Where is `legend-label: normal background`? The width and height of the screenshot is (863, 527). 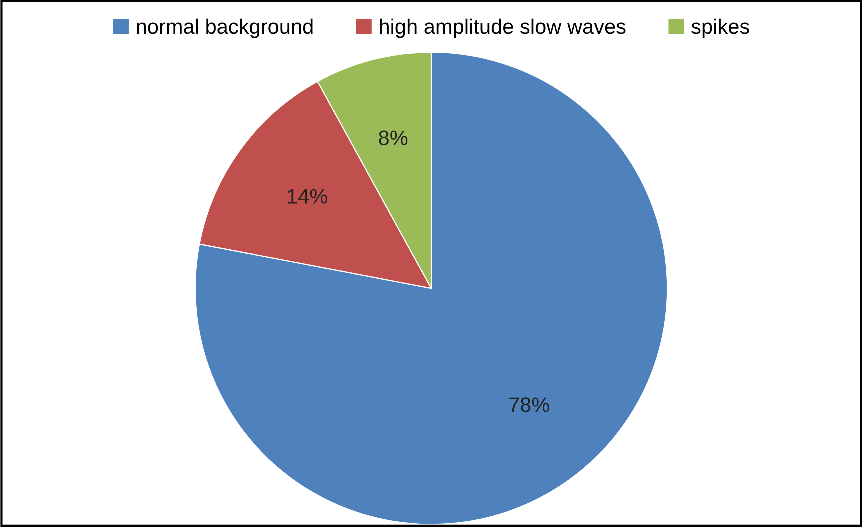
legend-label: normal background is located at coordinates (225, 28).